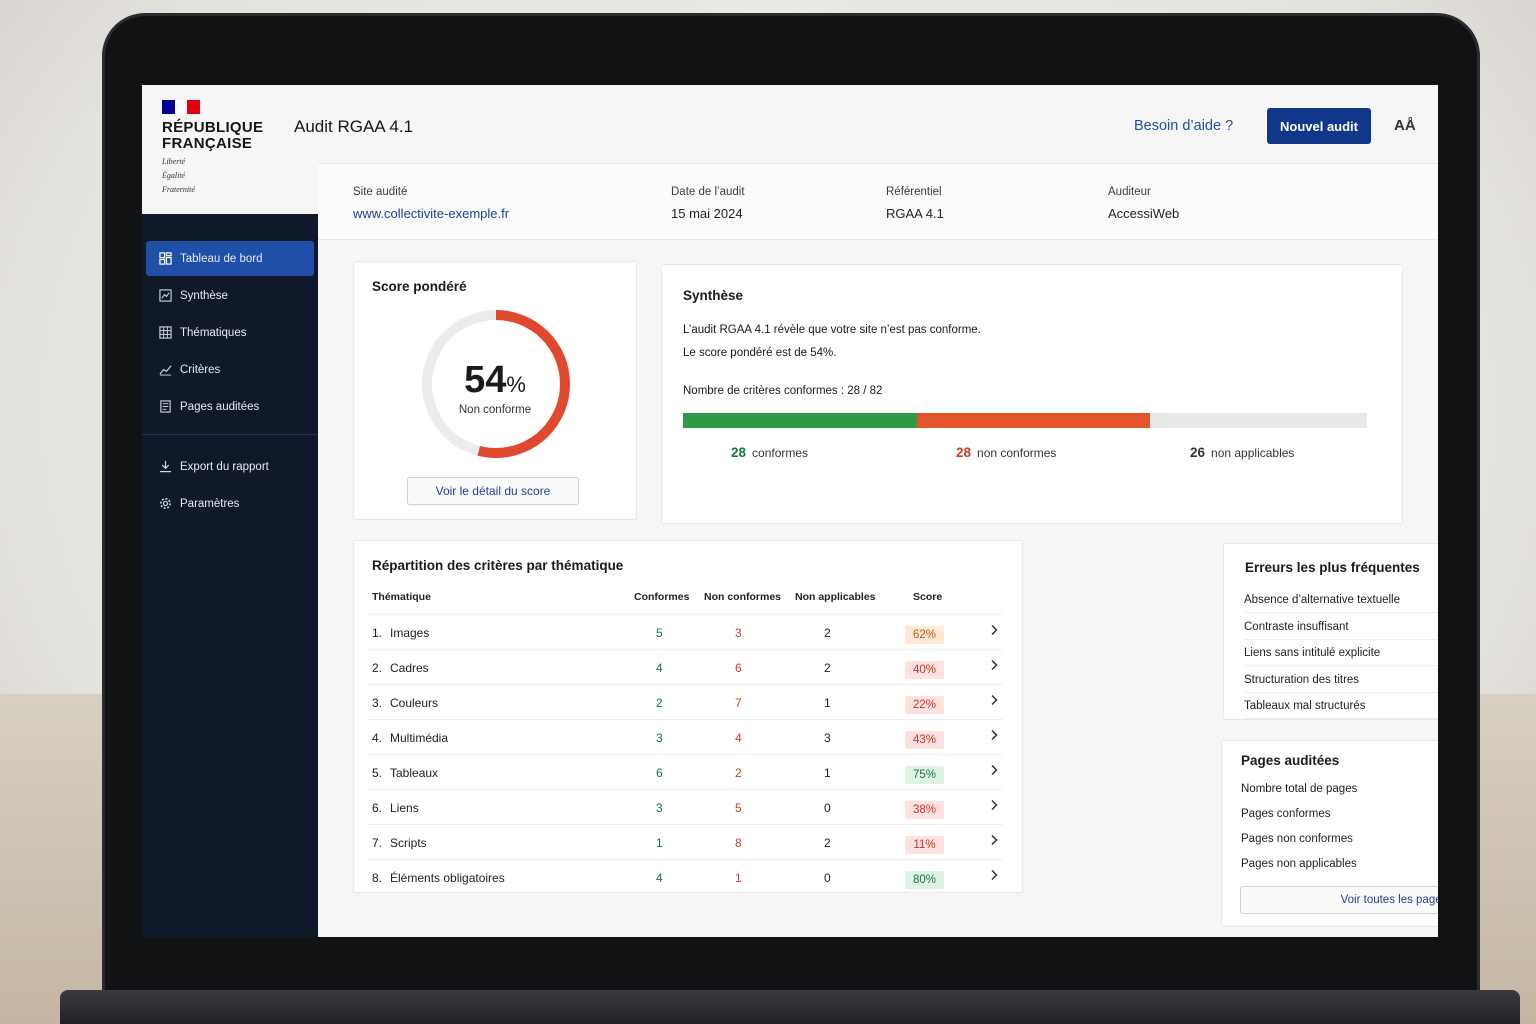 Image resolution: width=1536 pixels, height=1024 pixels. Describe the element at coordinates (377, 668) in the screenshot. I see `row-number: 2.` at that location.